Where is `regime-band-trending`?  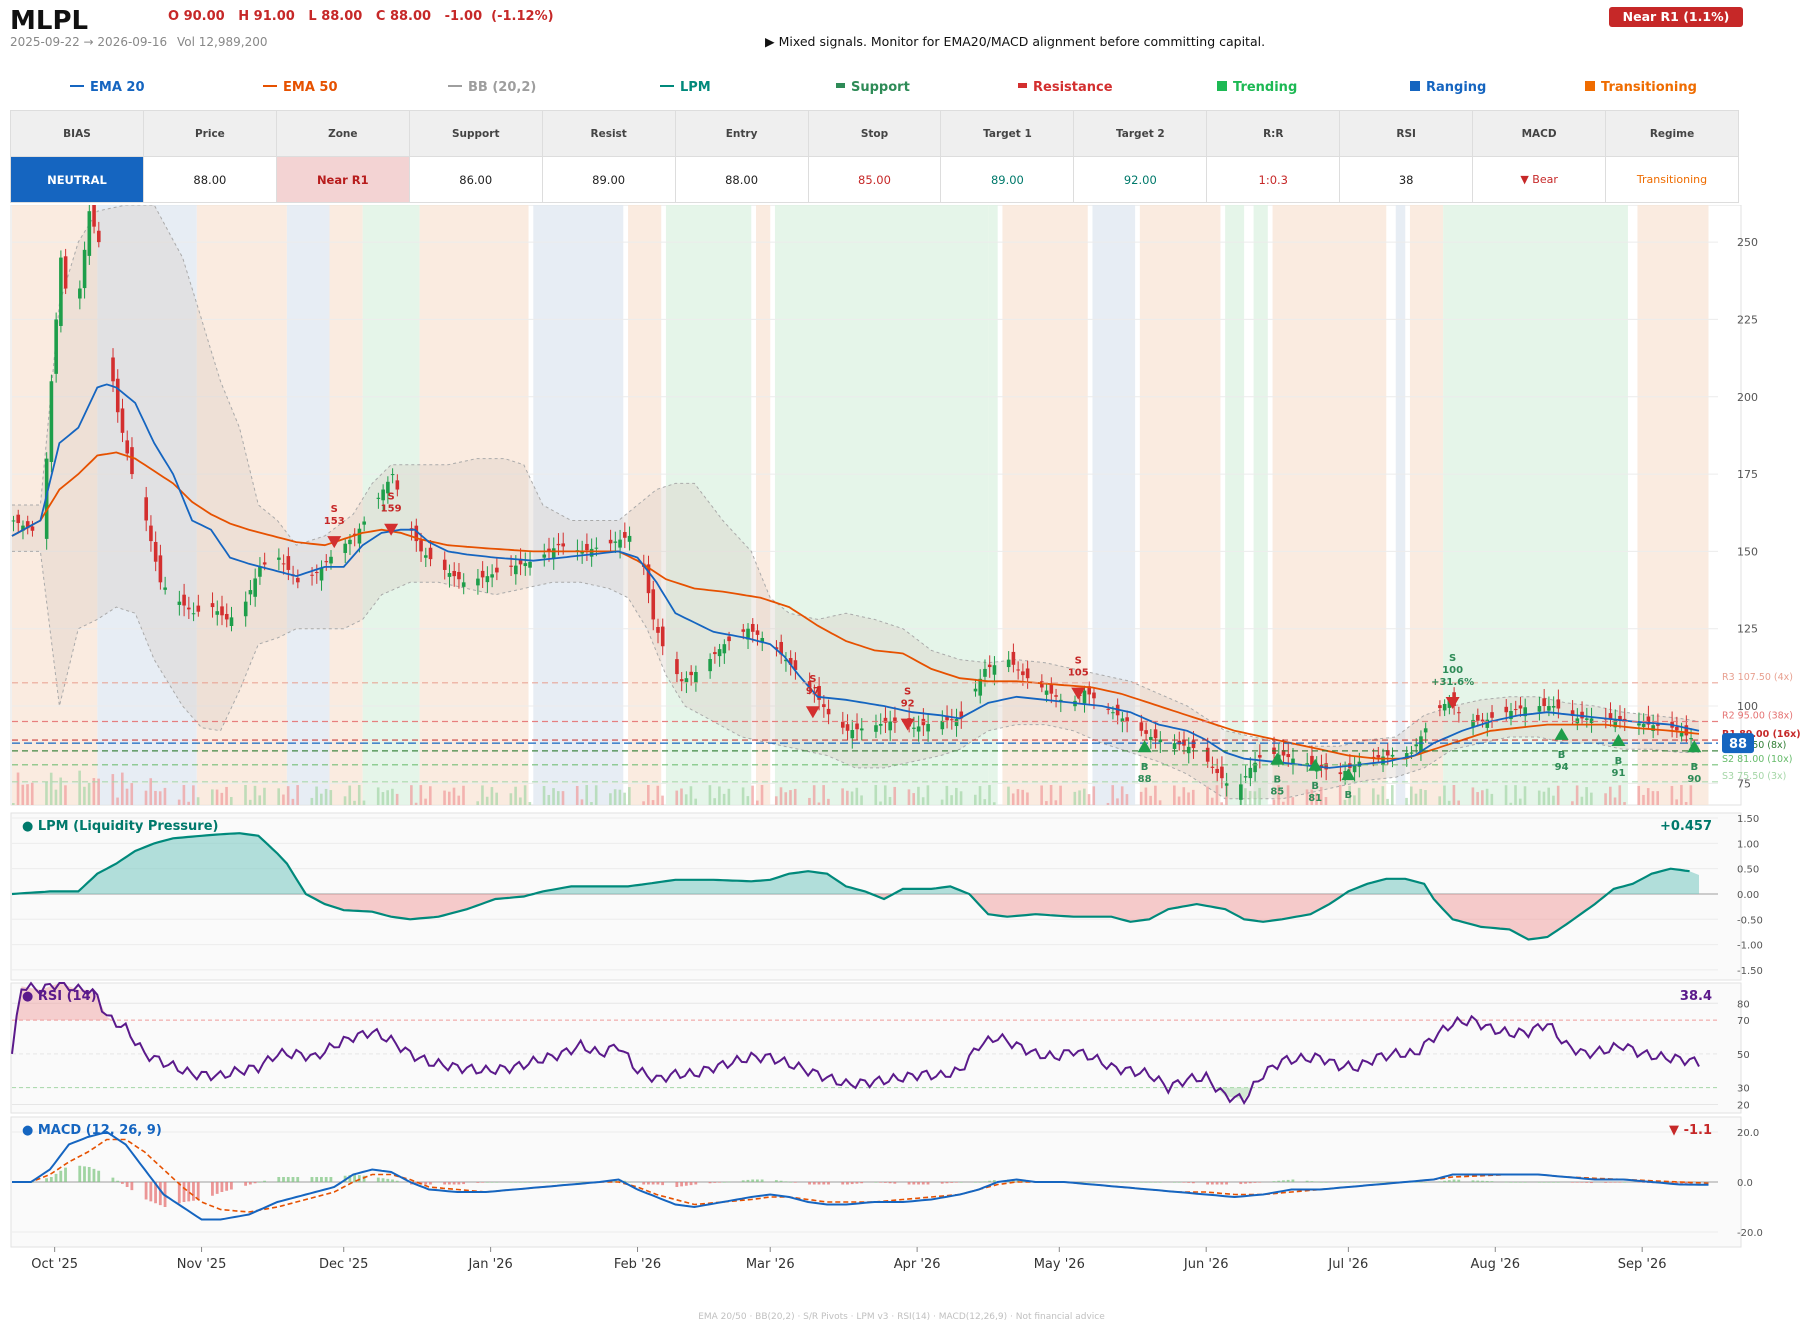 regime-band-trending is located at coordinates (391, 505).